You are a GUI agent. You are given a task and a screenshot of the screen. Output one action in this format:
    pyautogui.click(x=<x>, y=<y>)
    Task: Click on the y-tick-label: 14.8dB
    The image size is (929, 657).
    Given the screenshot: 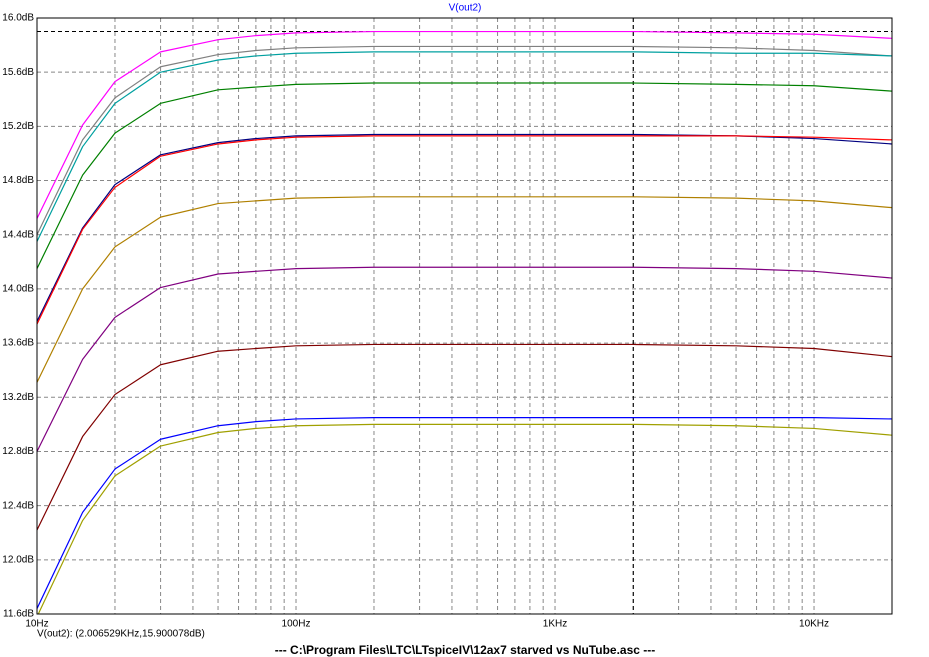 What is the action you would take?
    pyautogui.click(x=18, y=180)
    